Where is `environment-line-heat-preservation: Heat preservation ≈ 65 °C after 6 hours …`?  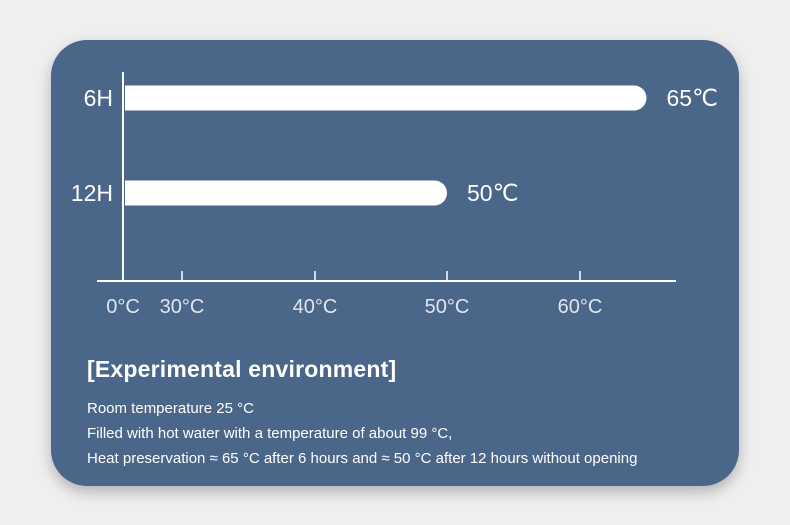 environment-line-heat-preservation: Heat preservation ≈ 65 °C after 6 hours … is located at coordinates (362, 458).